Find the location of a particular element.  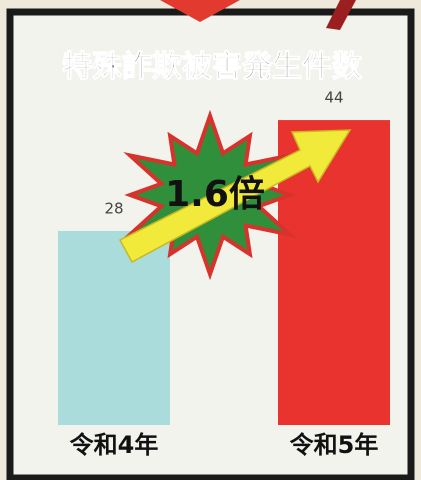

bar is located at coordinates (114, 327).